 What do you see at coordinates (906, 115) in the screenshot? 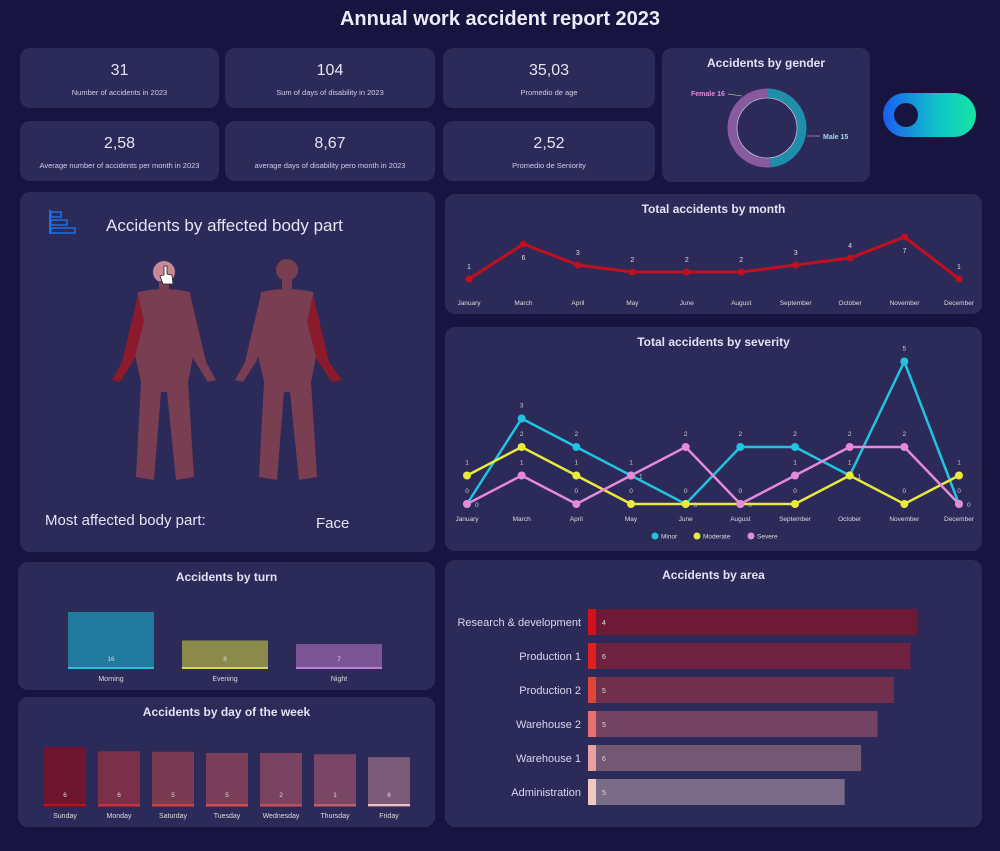
I see `toggle-knob` at bounding box center [906, 115].